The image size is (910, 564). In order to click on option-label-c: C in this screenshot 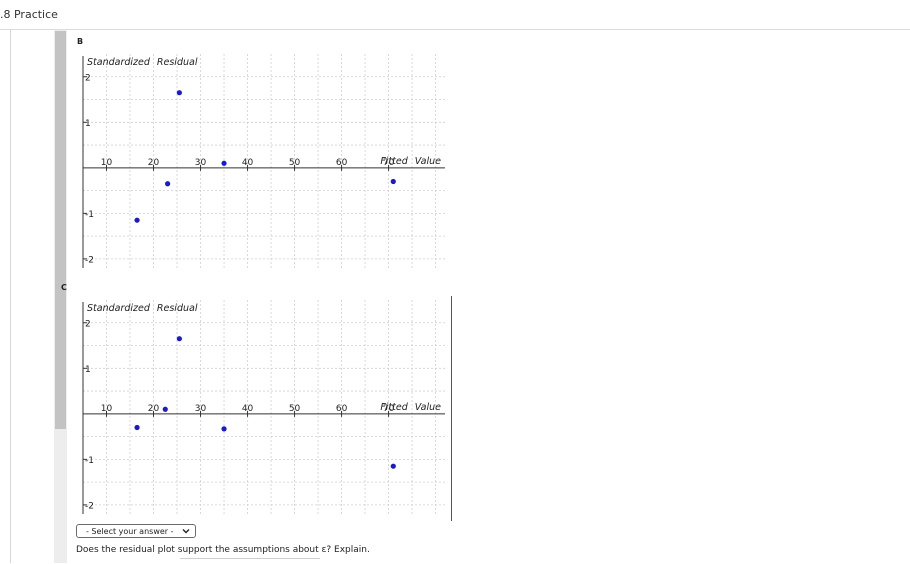, I will do `click(64, 287)`.